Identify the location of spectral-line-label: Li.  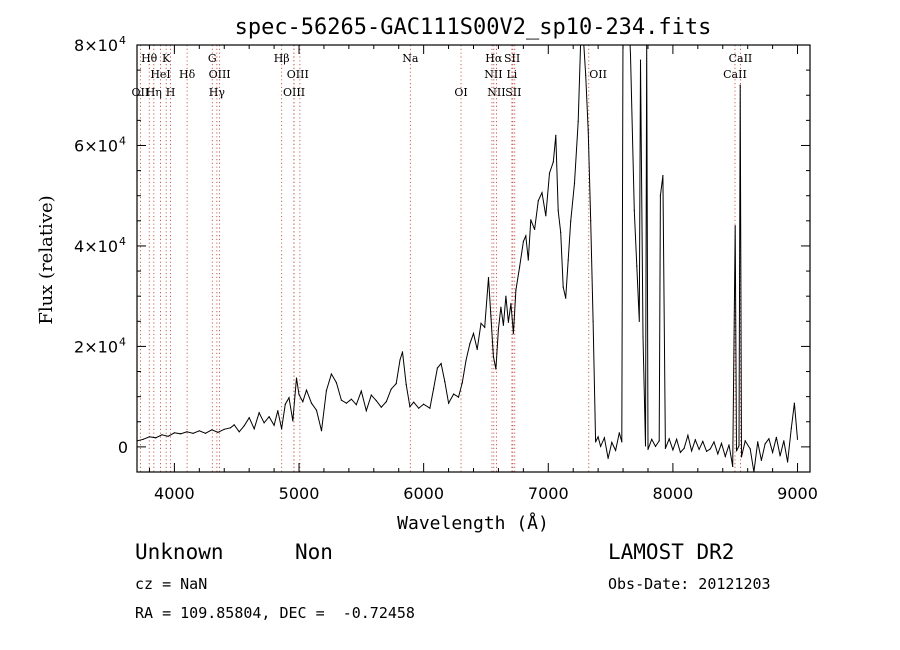
(511, 74).